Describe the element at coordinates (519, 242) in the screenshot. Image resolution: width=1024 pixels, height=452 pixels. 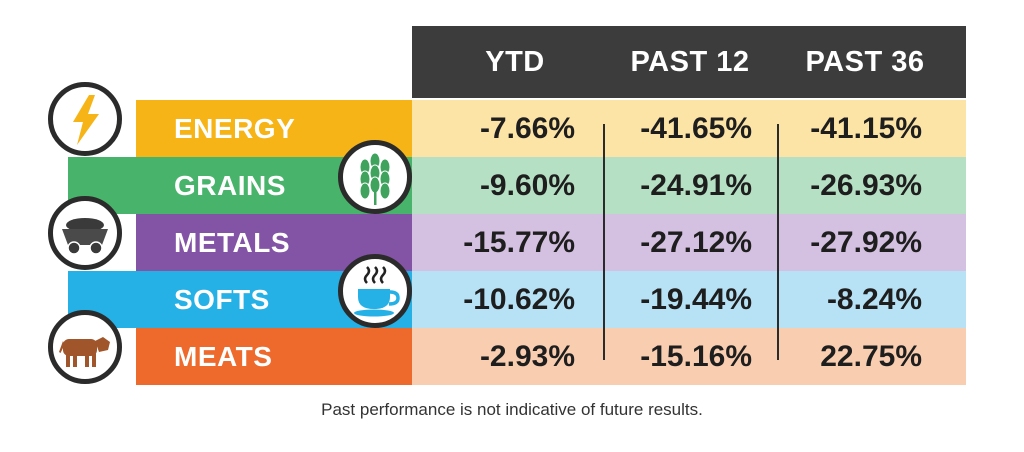
I see `value-cell-ytd: -15.77%` at that location.